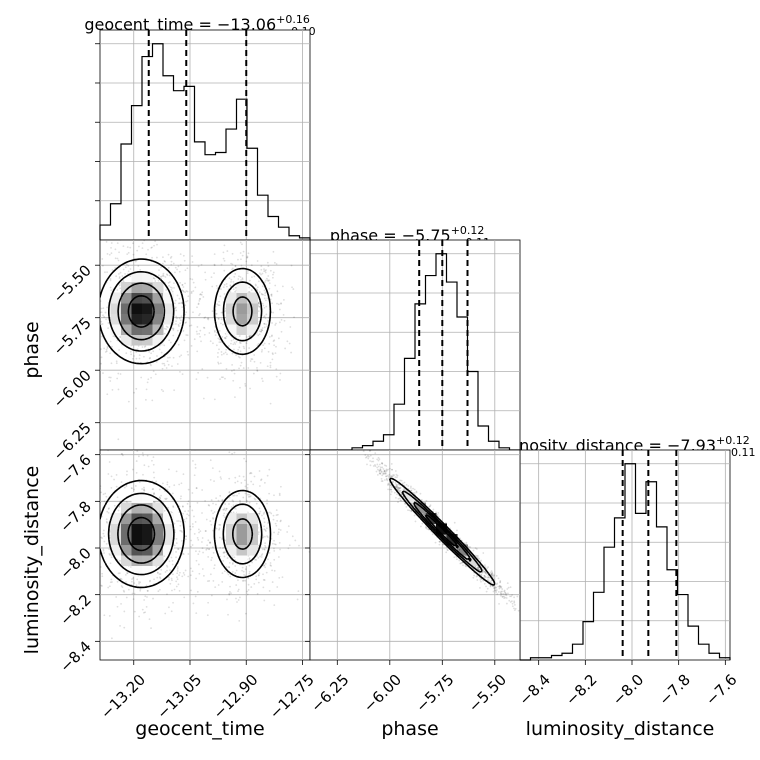 This screenshot has height=760, width=760. What do you see at coordinates (72, 388) in the screenshot?
I see `y-tick-label-phase: −6.00` at bounding box center [72, 388].